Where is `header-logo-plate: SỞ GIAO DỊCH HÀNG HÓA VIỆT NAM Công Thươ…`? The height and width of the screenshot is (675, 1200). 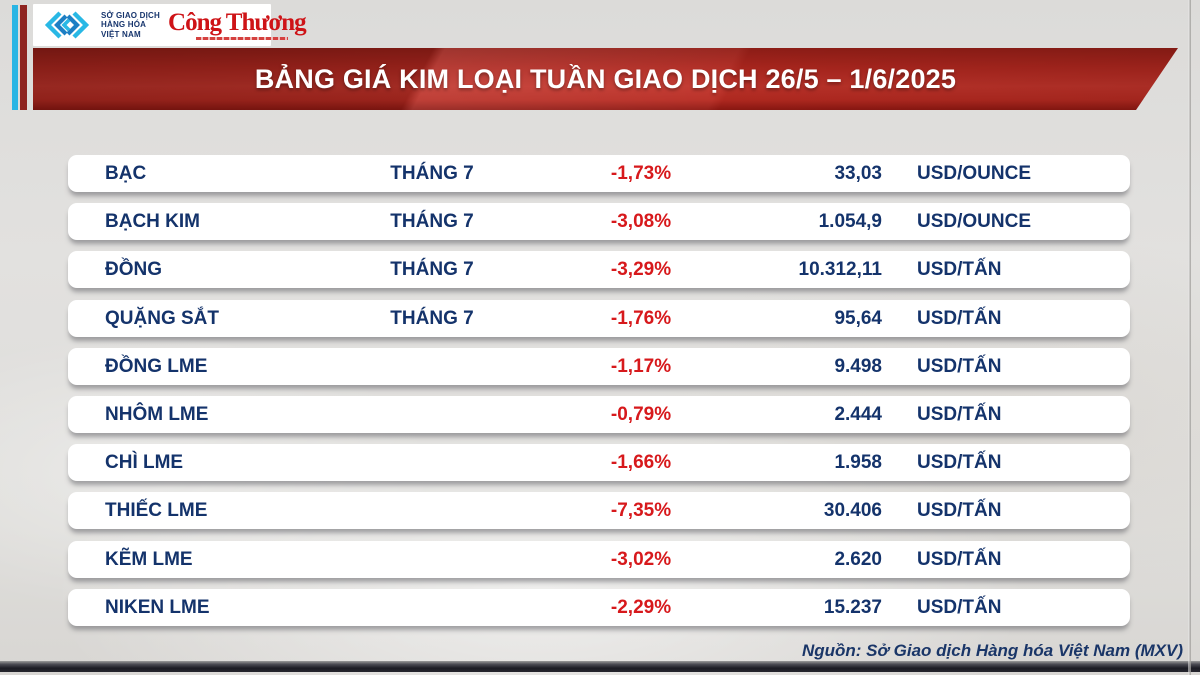 header-logo-plate: SỞ GIAO DỊCH HÀNG HÓA VIỆT NAM Công Thươ… is located at coordinates (170, 25).